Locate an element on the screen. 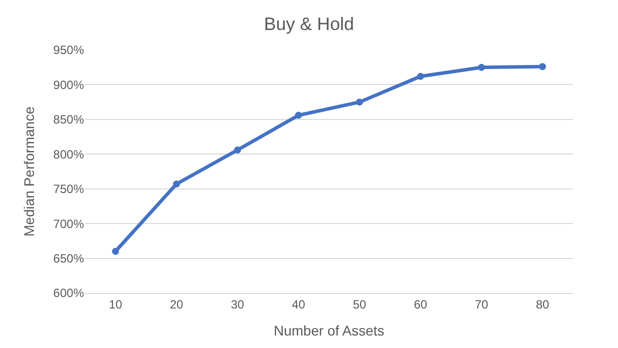  y-tick-label: 950% is located at coordinates (68, 50).